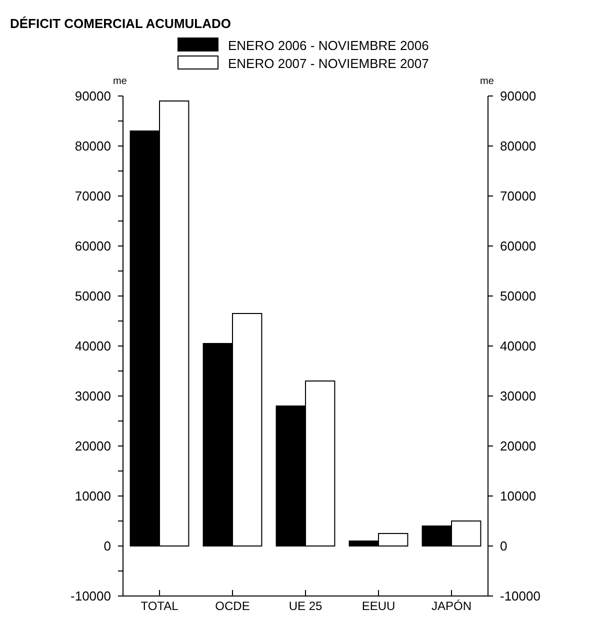 The image size is (601, 623). Describe the element at coordinates (518, 446) in the screenshot. I see `y2-tick-label: 20000` at that location.